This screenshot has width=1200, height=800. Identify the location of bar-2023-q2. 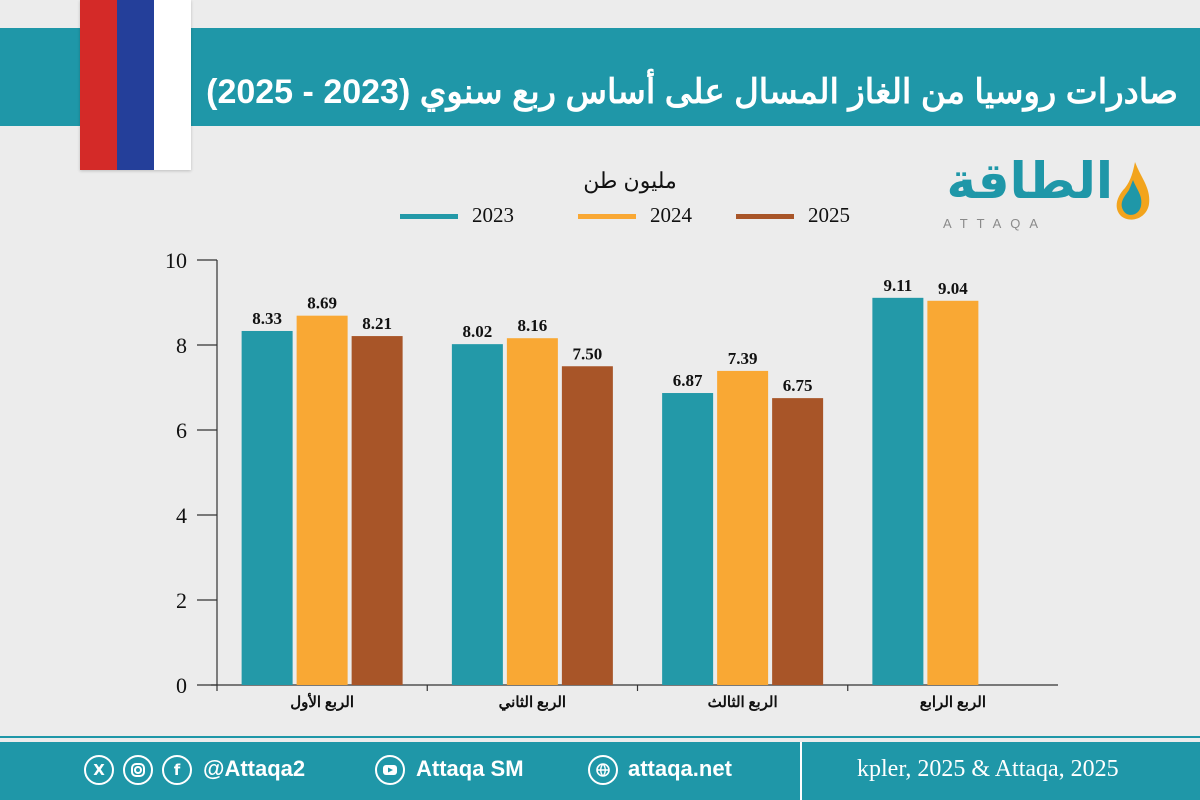
(477, 514).